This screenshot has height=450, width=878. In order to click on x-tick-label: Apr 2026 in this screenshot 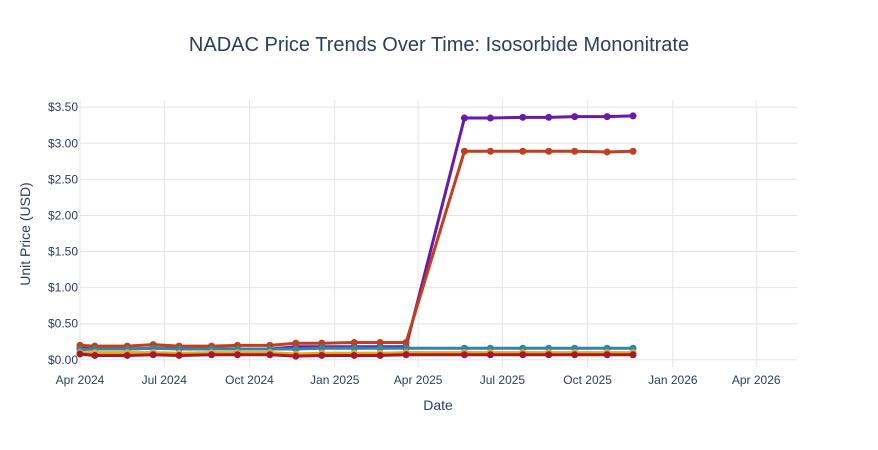, I will do `click(756, 380)`.